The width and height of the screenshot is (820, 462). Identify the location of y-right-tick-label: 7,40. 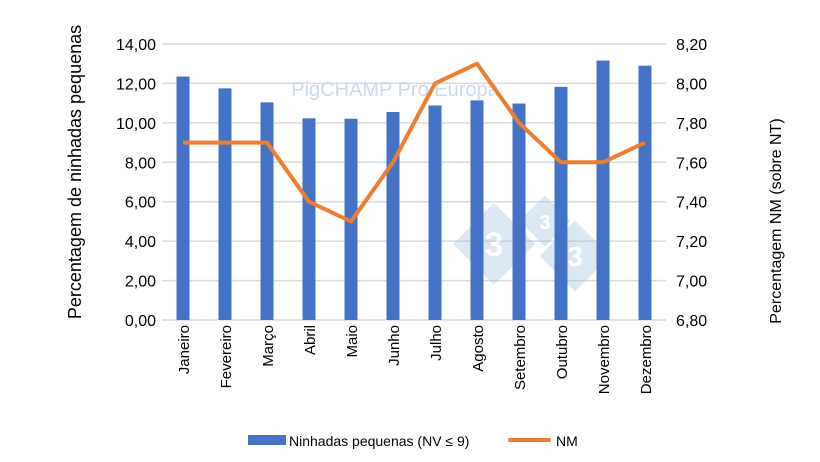
(691, 203).